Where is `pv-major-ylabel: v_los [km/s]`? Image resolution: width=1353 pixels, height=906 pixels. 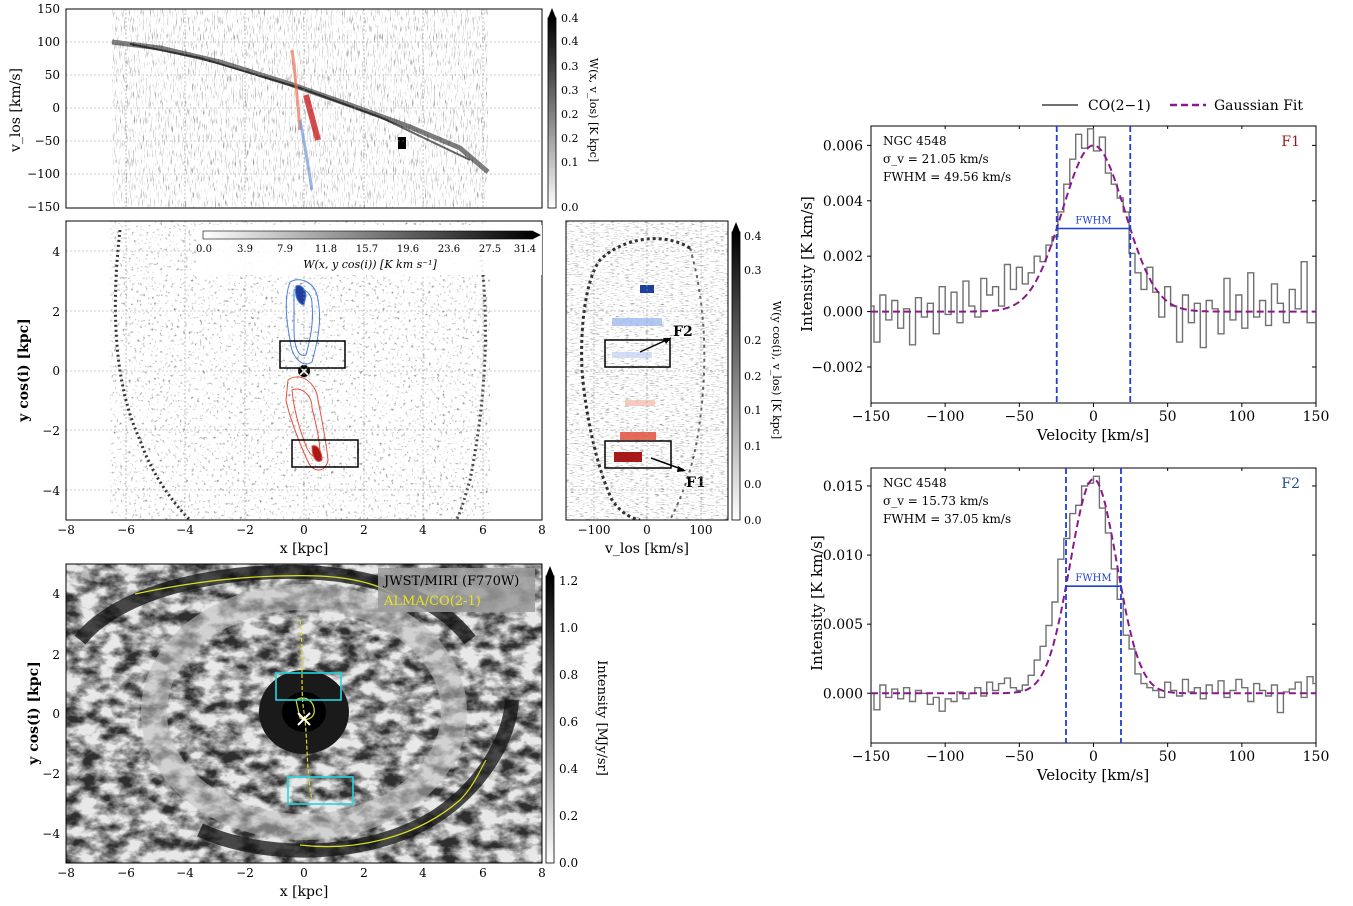 pv-major-ylabel: v_los [km/s] is located at coordinates (16, 110).